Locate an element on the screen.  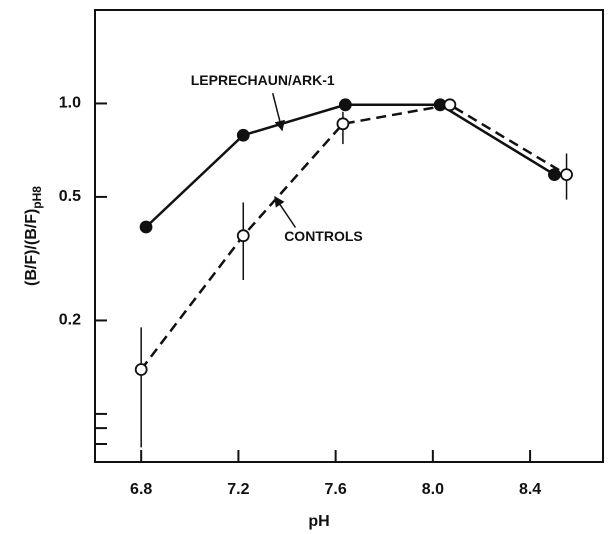
y-tick-label: 0.2 is located at coordinates (70, 320).